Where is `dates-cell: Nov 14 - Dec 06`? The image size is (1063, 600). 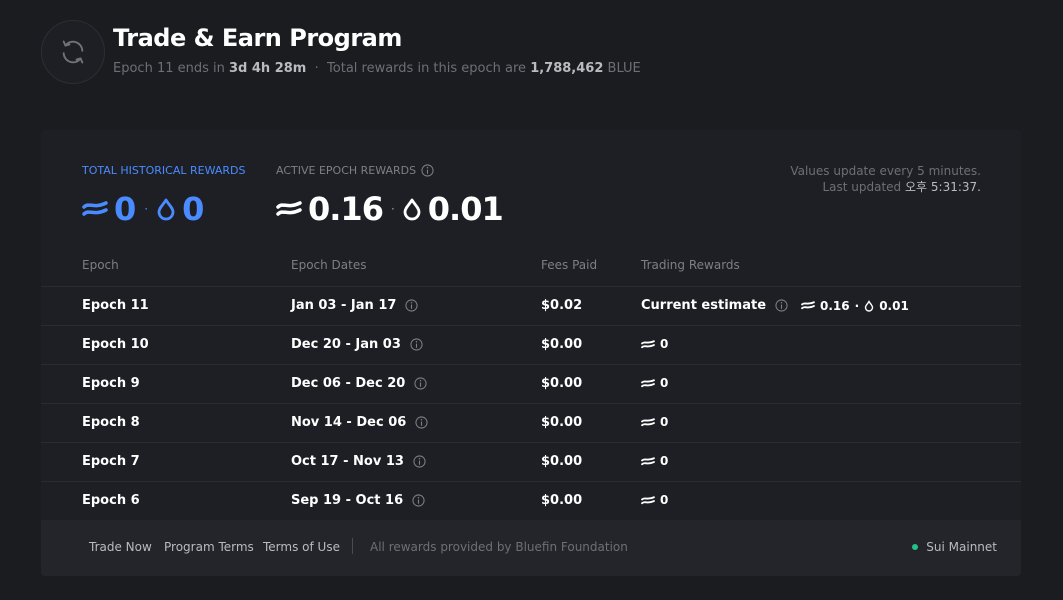
dates-cell: Nov 14 - Dec 06 is located at coordinates (359, 422).